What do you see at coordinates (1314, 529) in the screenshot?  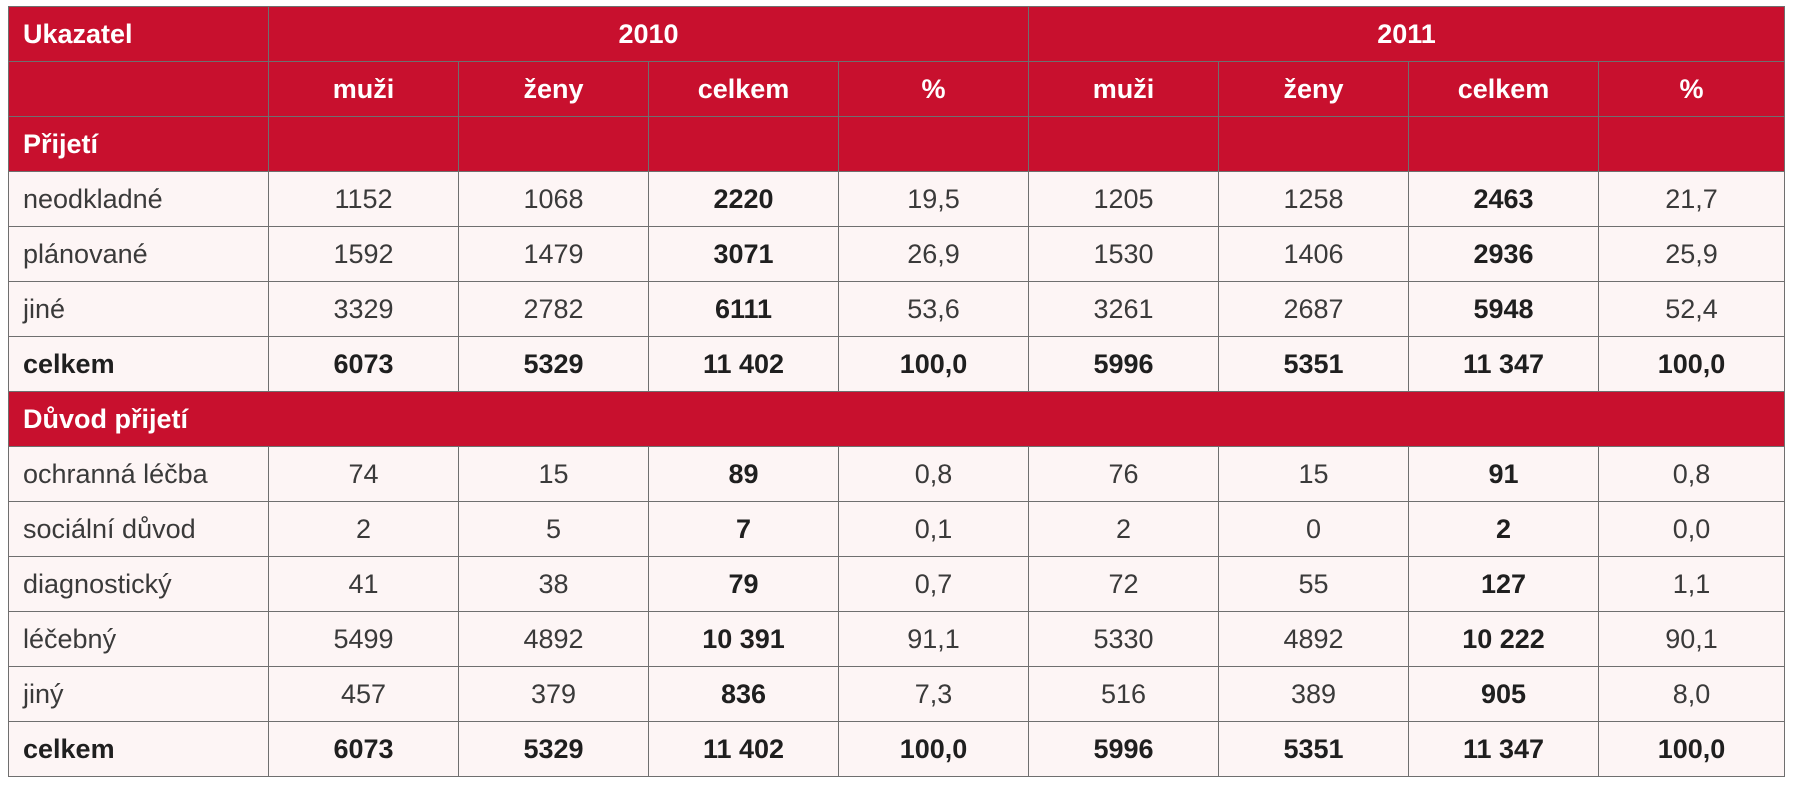 I see `cell-zeny-2011: 0` at bounding box center [1314, 529].